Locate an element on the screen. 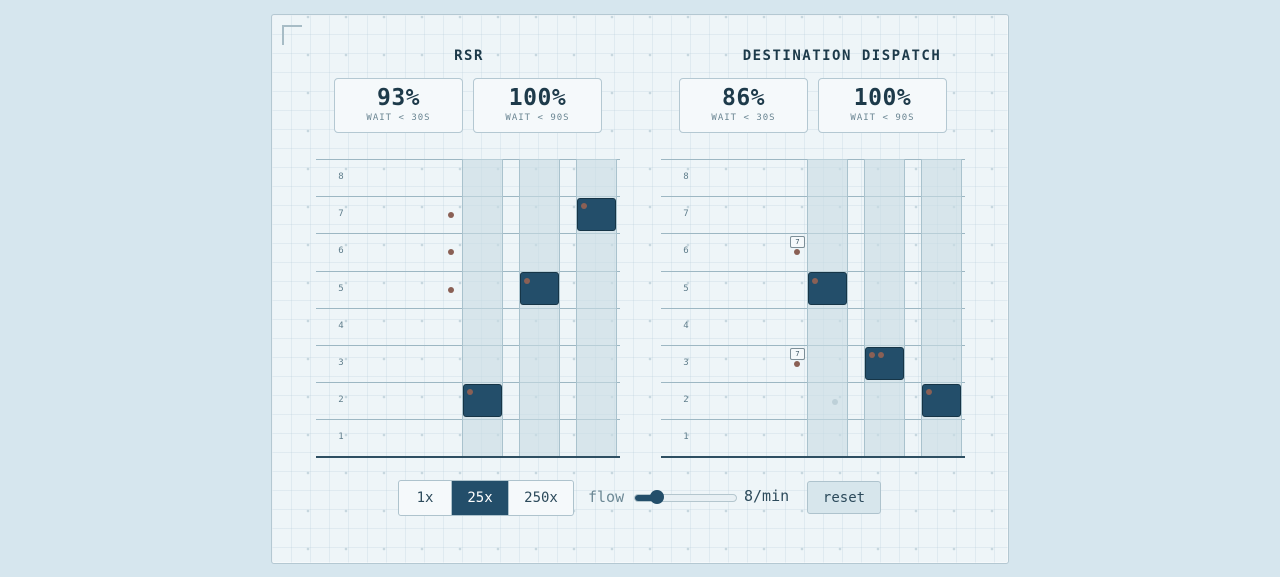 The height and width of the screenshot is (577, 1280). flow-slider is located at coordinates (685, 497).